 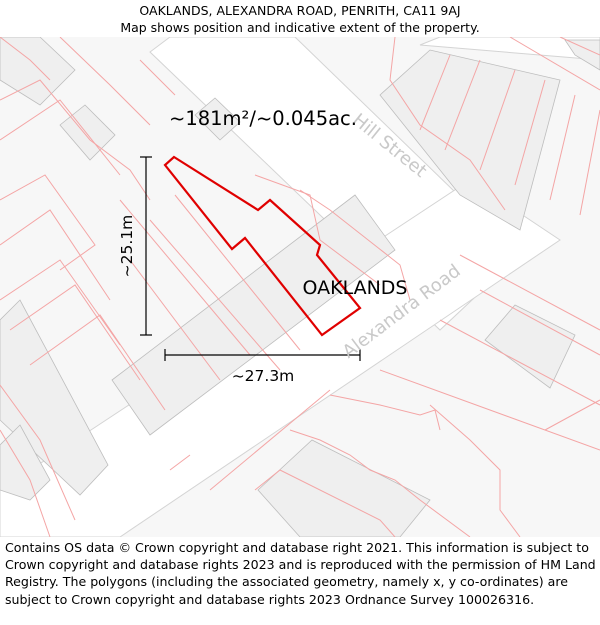 What do you see at coordinates (509, 49) in the screenshot?
I see `north-road` at bounding box center [509, 49].